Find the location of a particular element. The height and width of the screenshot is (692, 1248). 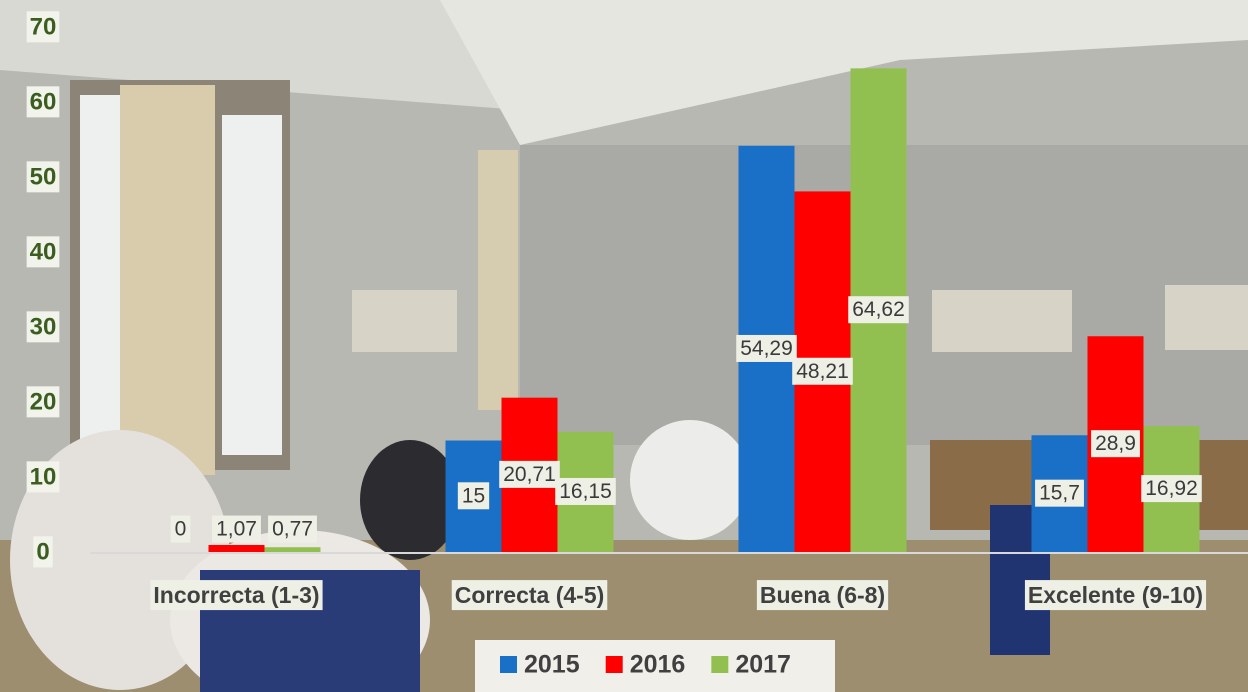

value-label: 20,71 is located at coordinates (529, 474).